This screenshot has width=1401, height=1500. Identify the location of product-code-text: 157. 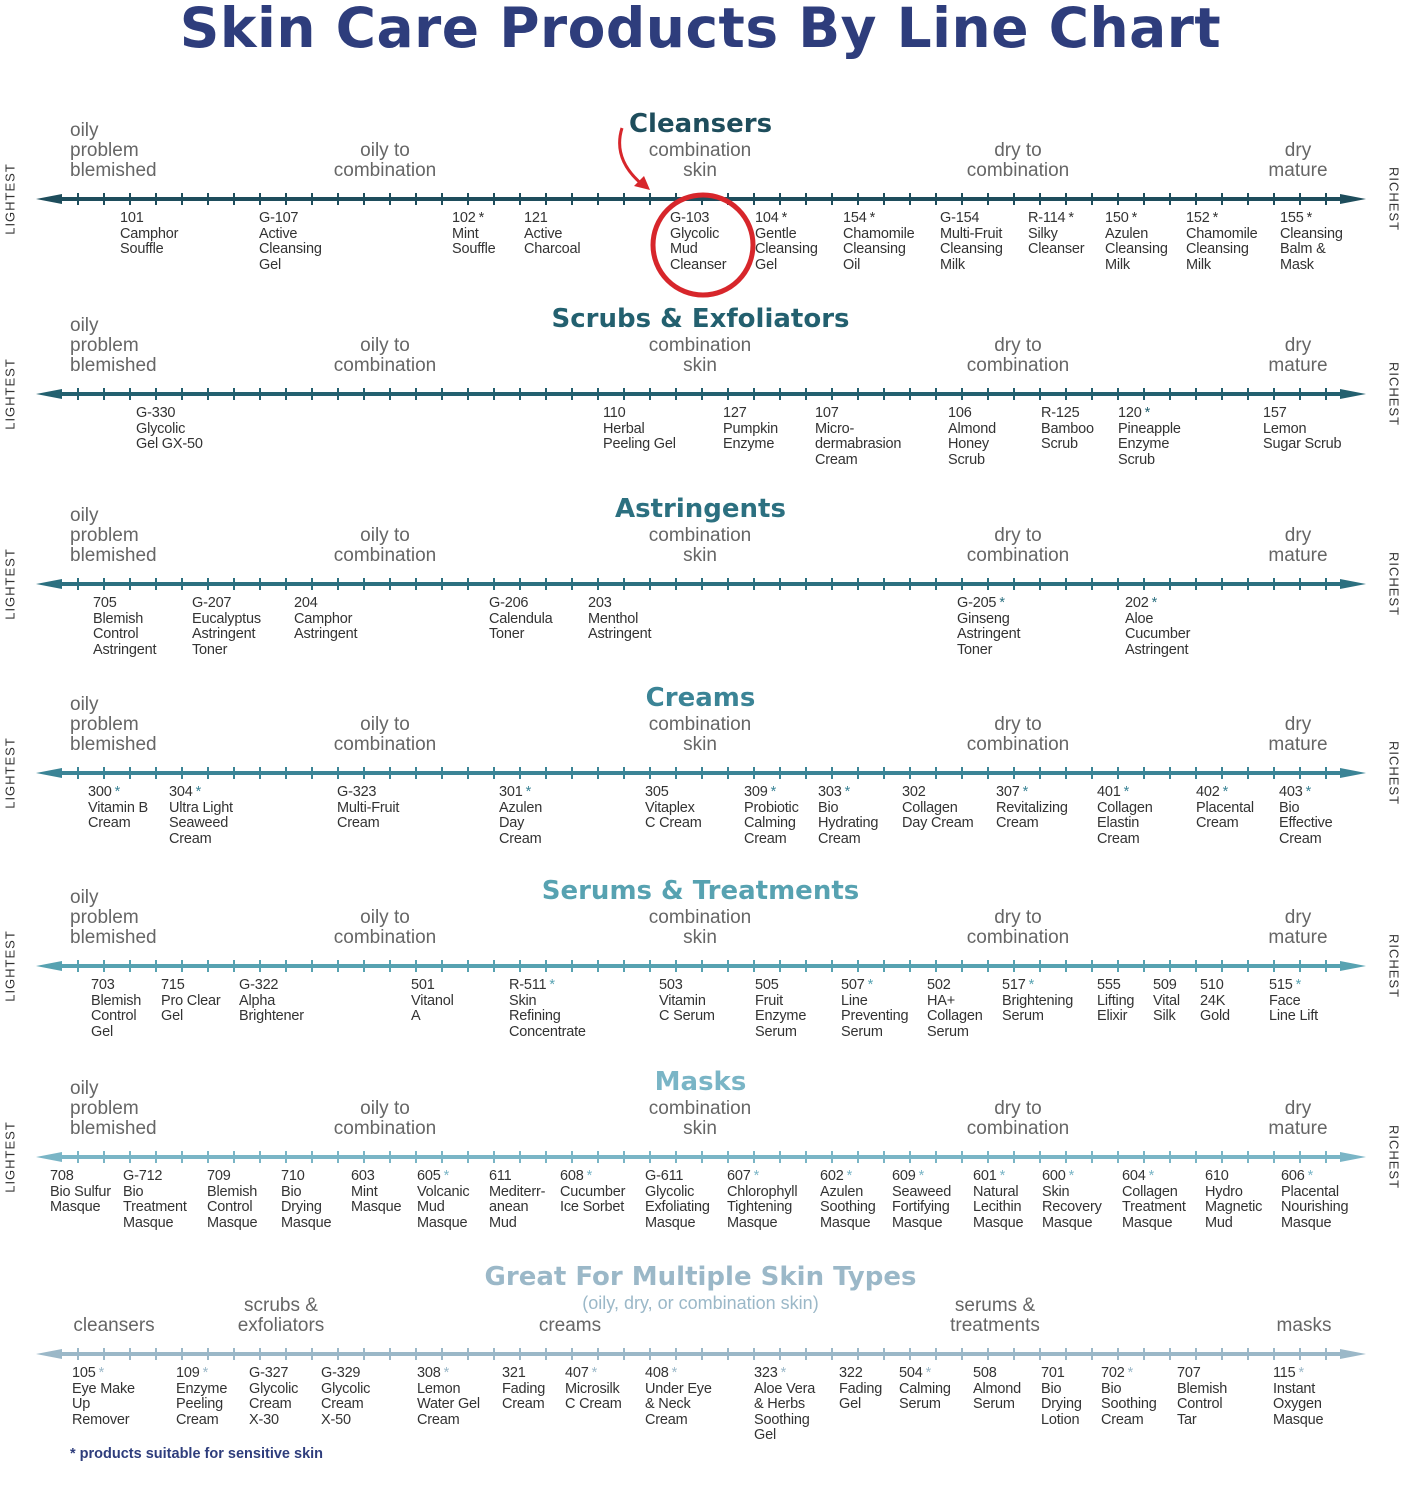
(1275, 413).